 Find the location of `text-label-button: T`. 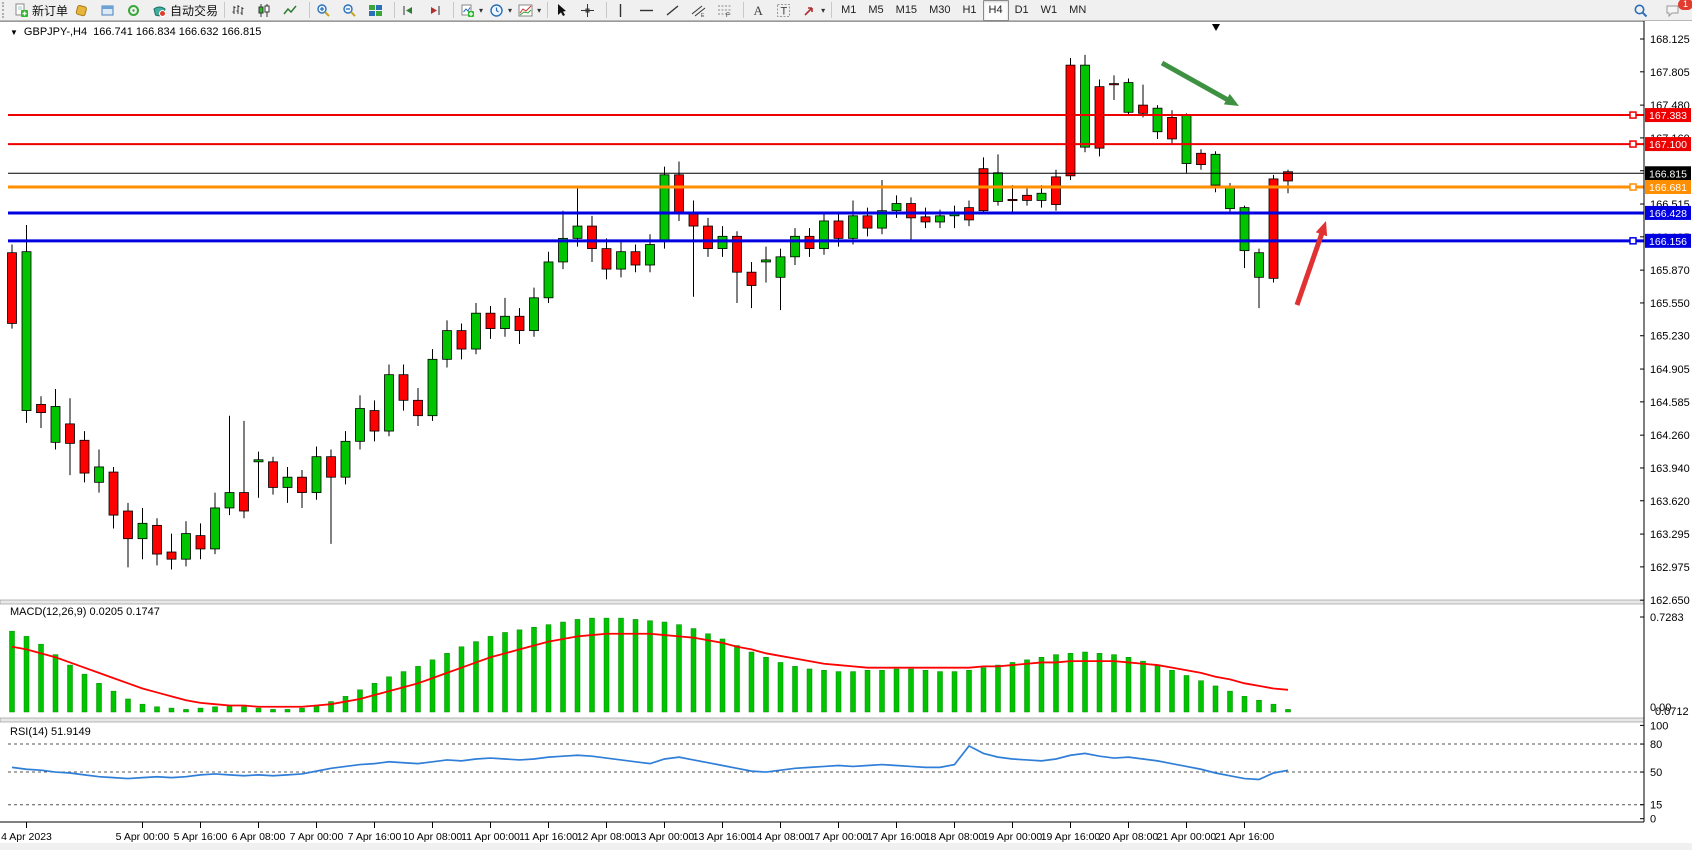

text-label-button: T is located at coordinates (786, 10).